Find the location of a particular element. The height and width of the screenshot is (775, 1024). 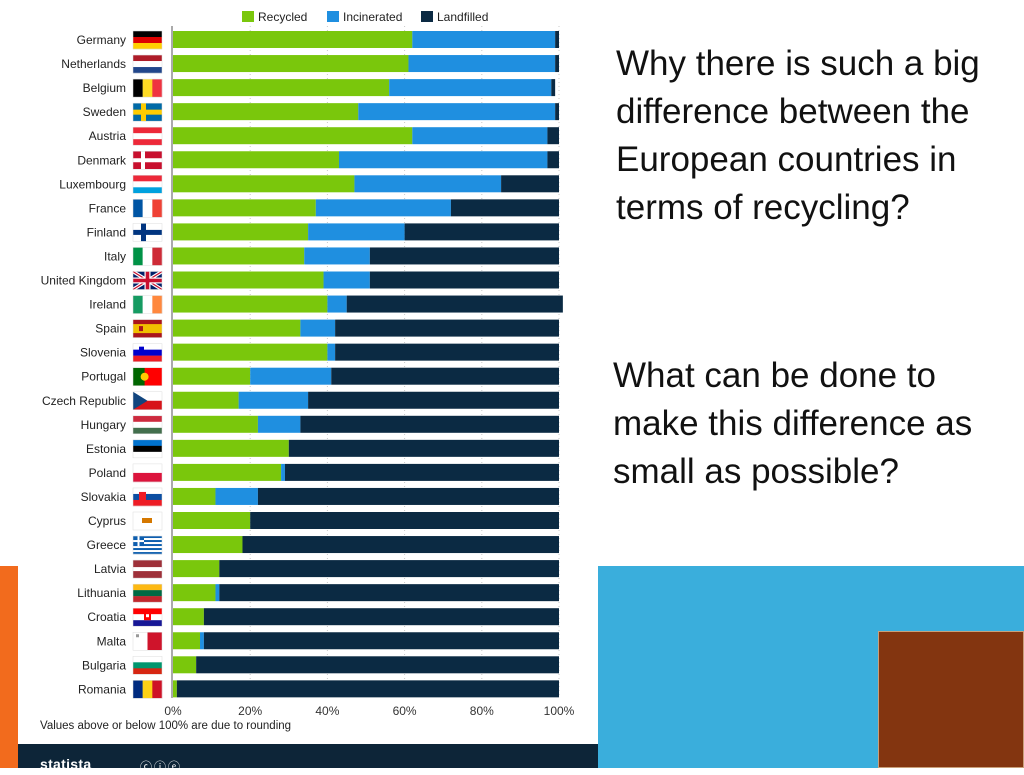

legend-swatch-incinerated is located at coordinates (333, 16).